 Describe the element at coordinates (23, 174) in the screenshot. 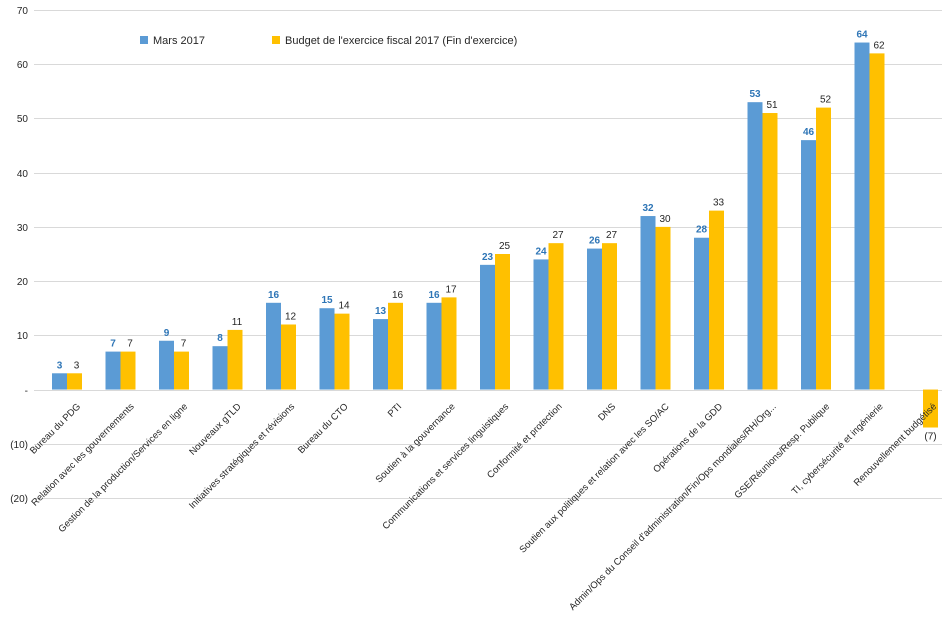

I see `y-tick-label: 40` at that location.